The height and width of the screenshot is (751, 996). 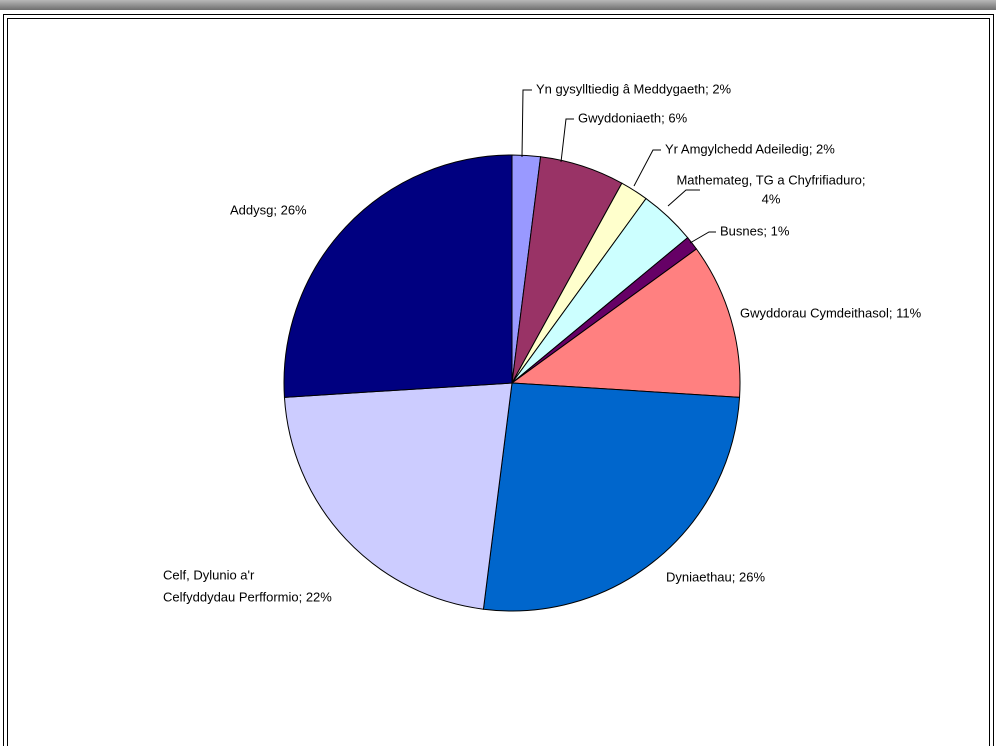 What do you see at coordinates (715, 576) in the screenshot?
I see `data-label: Dyniaethau; 26%` at bounding box center [715, 576].